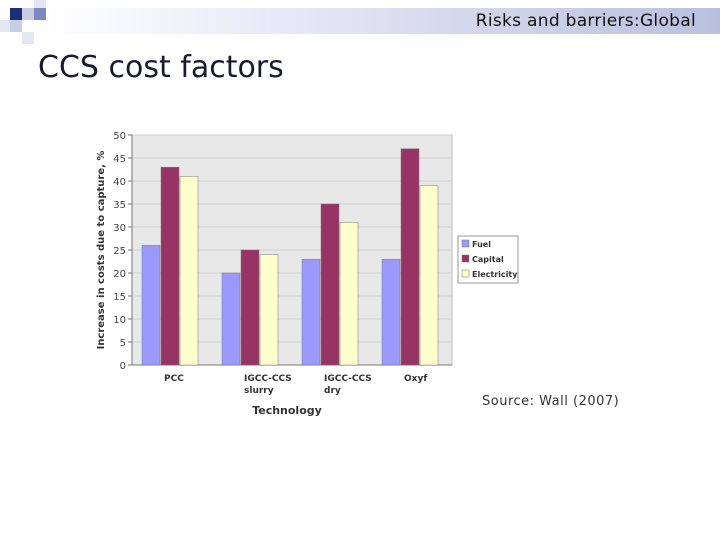 This screenshot has height=540, width=720. Describe the element at coordinates (119, 159) in the screenshot. I see `y-tick-label: 45` at that location.